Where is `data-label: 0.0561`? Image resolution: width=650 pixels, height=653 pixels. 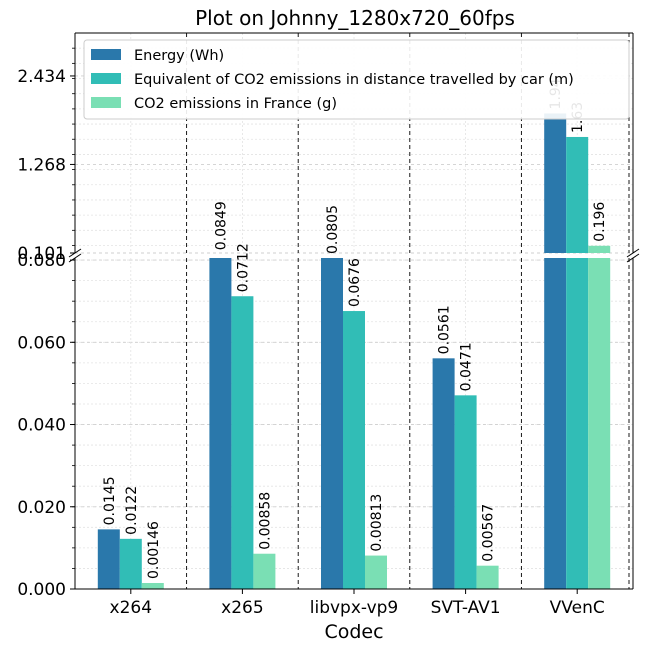
data-label: 0.0561 is located at coordinates (445, 329).